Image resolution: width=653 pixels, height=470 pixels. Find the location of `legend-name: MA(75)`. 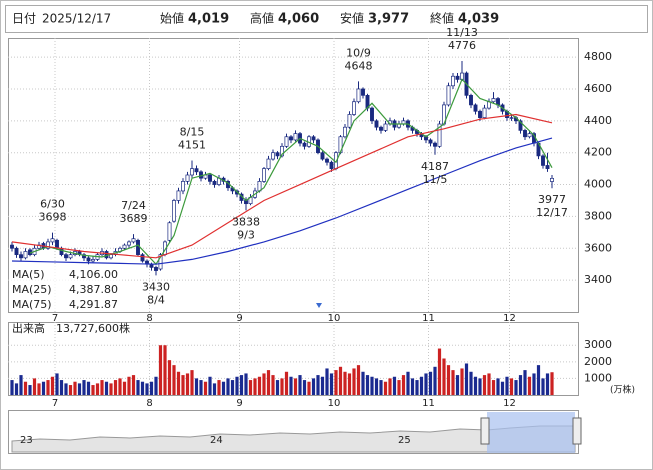

legend-name: MA(75) is located at coordinates (32, 304).